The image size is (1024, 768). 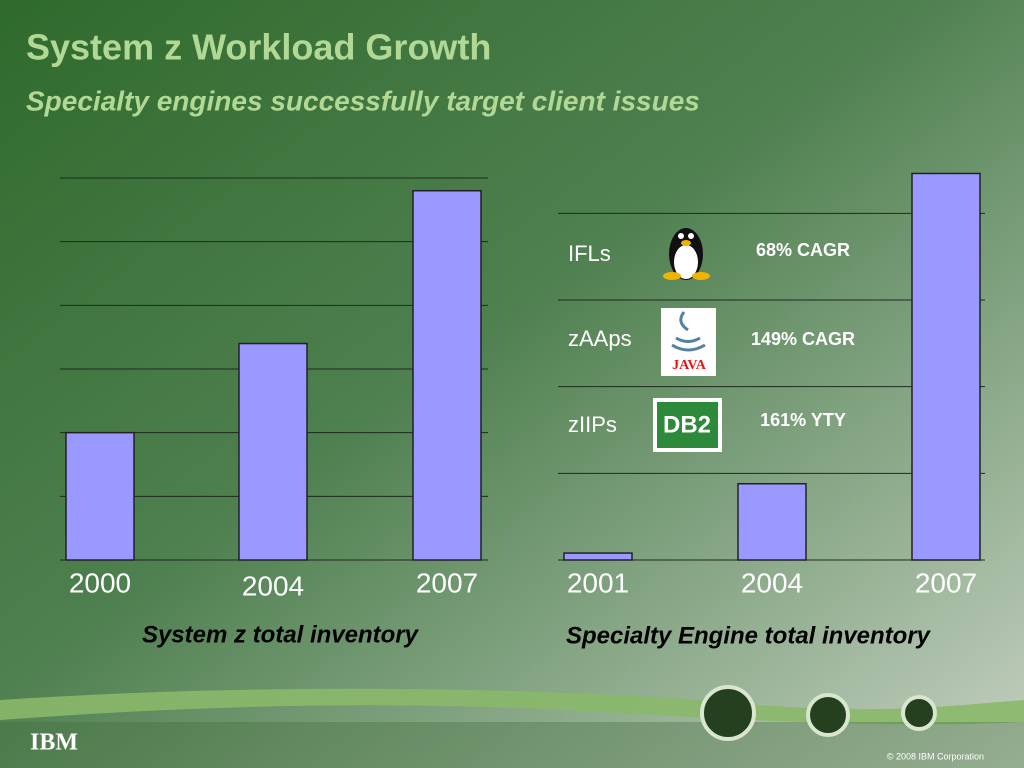 I want to click on footer-band, so click(x=512, y=745).